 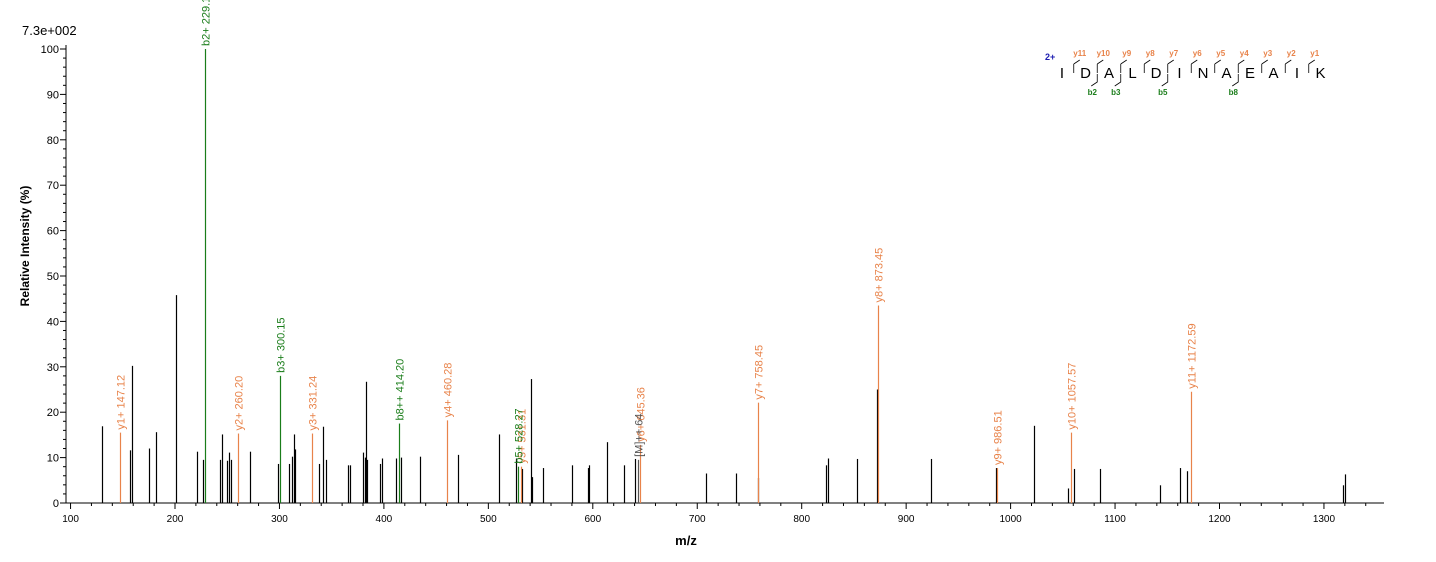 I want to click on peak-label-y: y6+ 645.36, so click(x=642, y=414).